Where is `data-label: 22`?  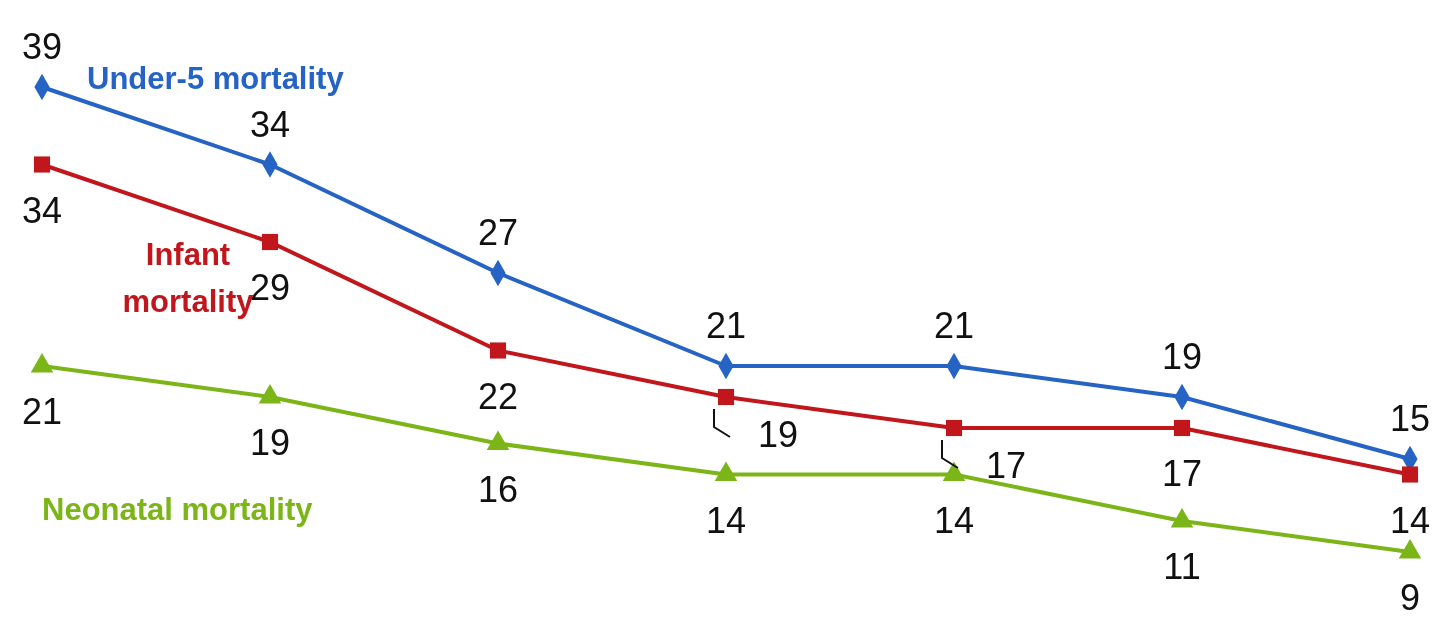
data-label: 22 is located at coordinates (498, 396).